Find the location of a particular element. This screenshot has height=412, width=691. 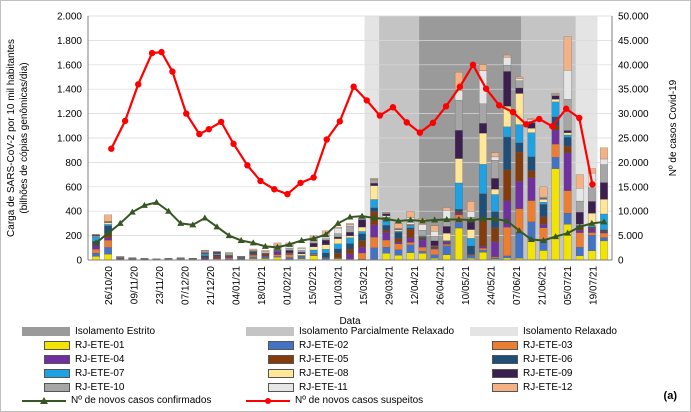

y-tick-left: 200 is located at coordinates (73, 236).